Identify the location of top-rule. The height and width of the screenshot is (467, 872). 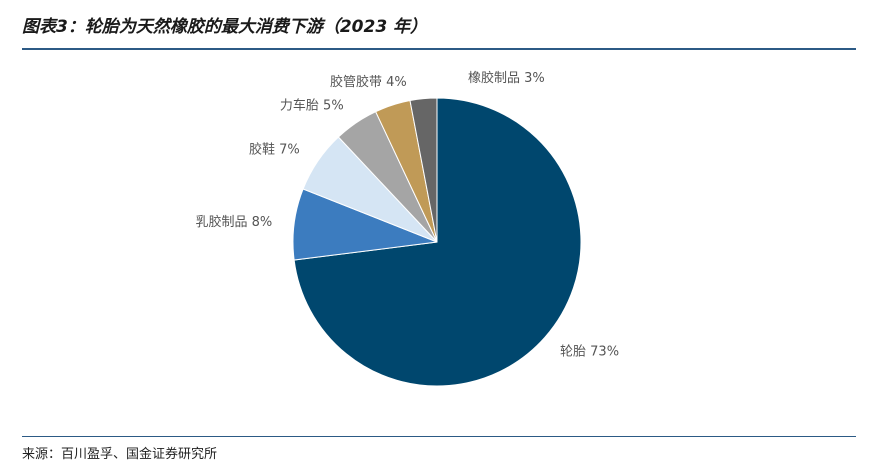
(439, 49).